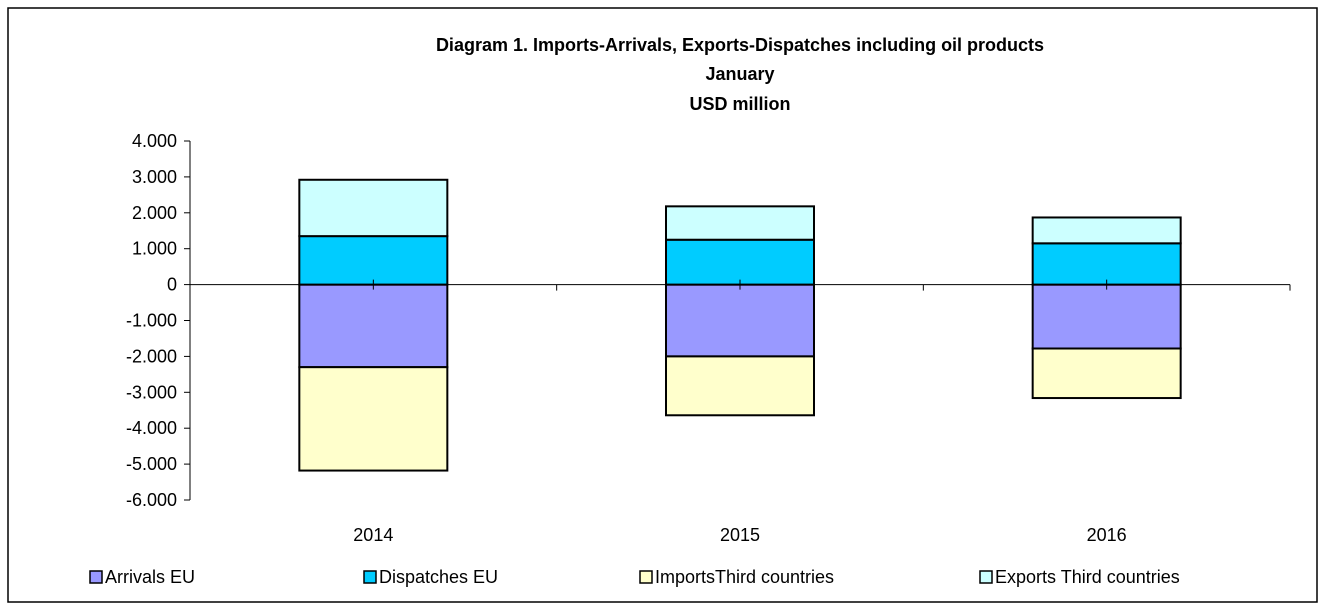  I want to click on y-tick-label: 3.000, so click(154, 177).